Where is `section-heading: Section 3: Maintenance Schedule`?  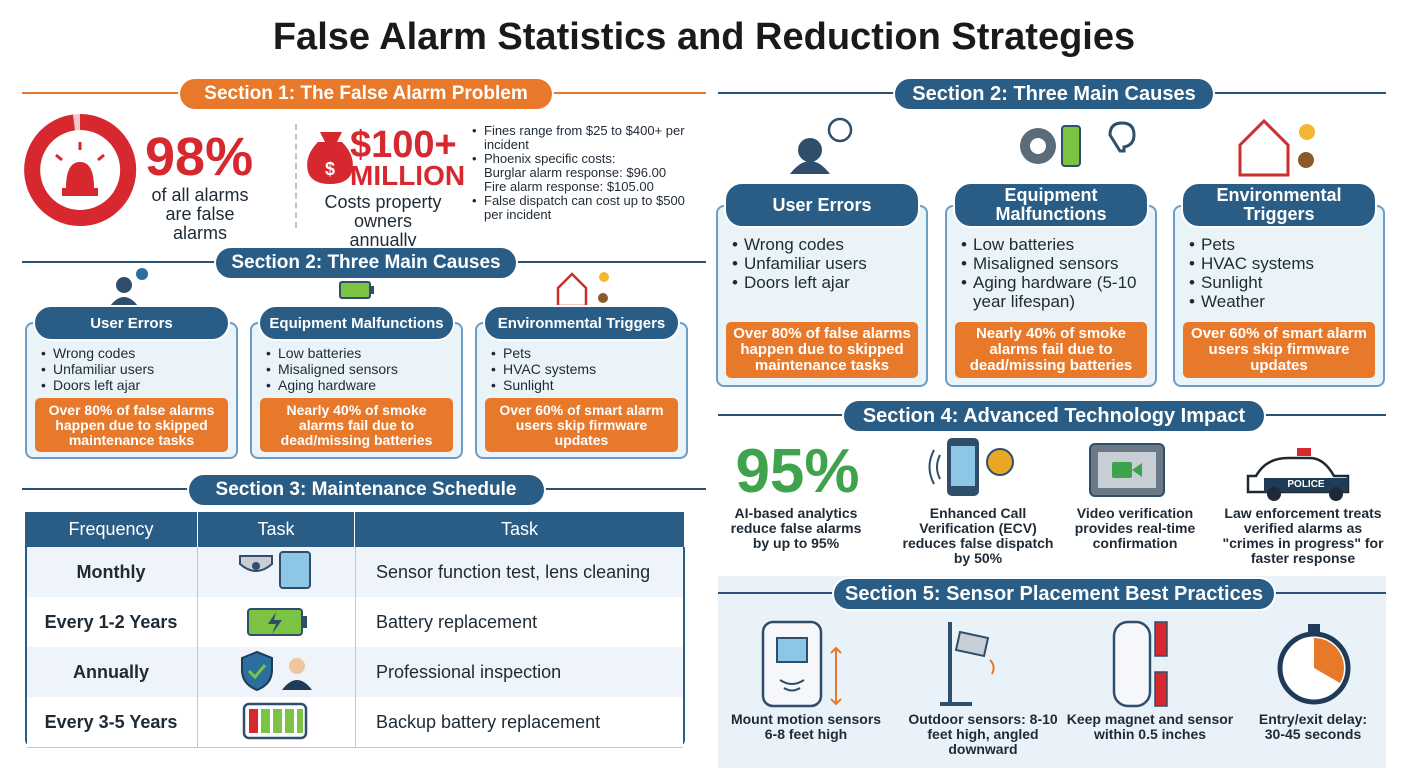 section-heading: Section 3: Maintenance Schedule is located at coordinates (366, 490).